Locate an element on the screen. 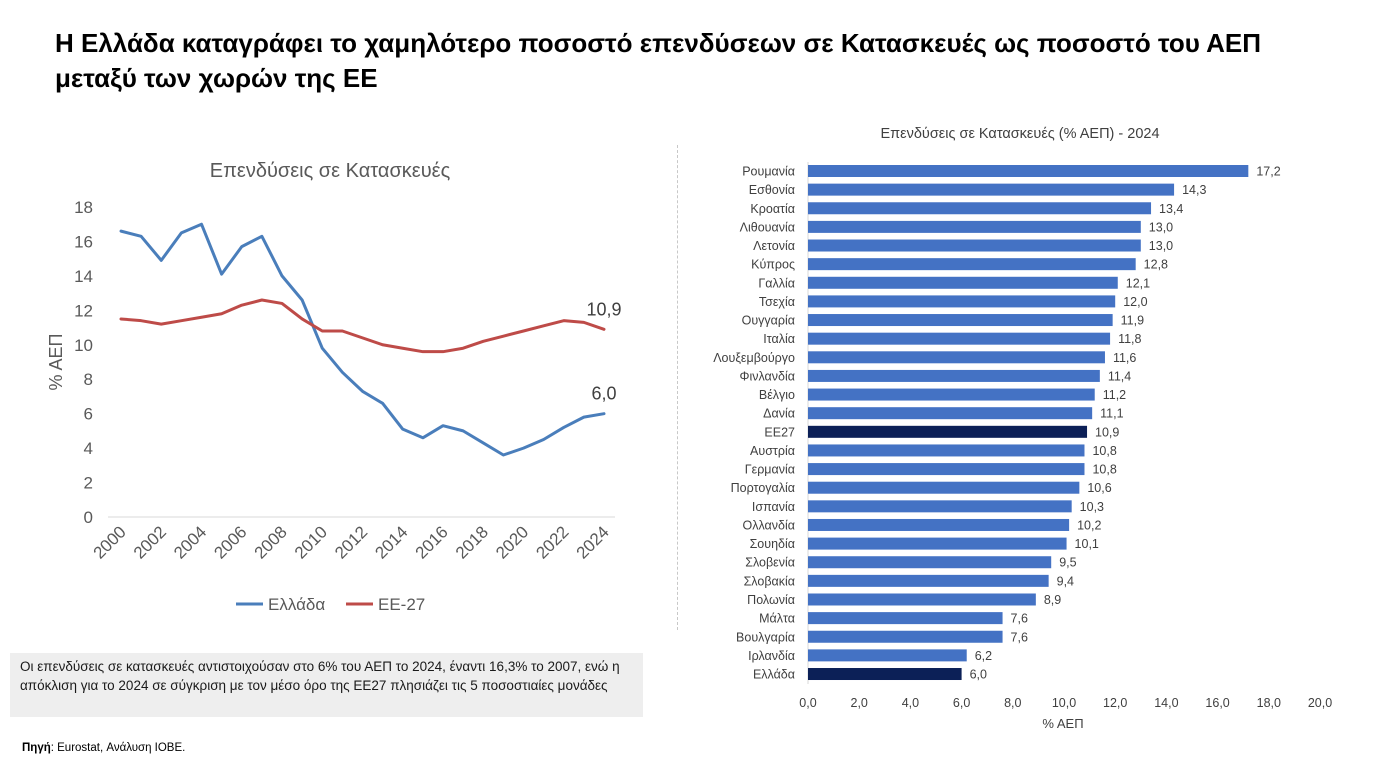 The width and height of the screenshot is (1386, 760). bar-category-label: Λιθουανία is located at coordinates (767, 227).